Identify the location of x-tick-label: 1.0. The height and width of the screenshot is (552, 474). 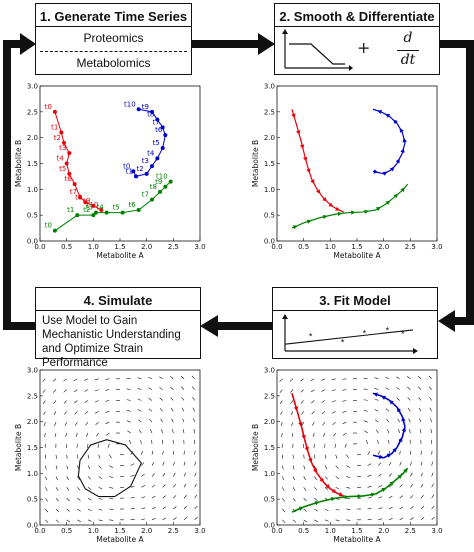
(330, 531).